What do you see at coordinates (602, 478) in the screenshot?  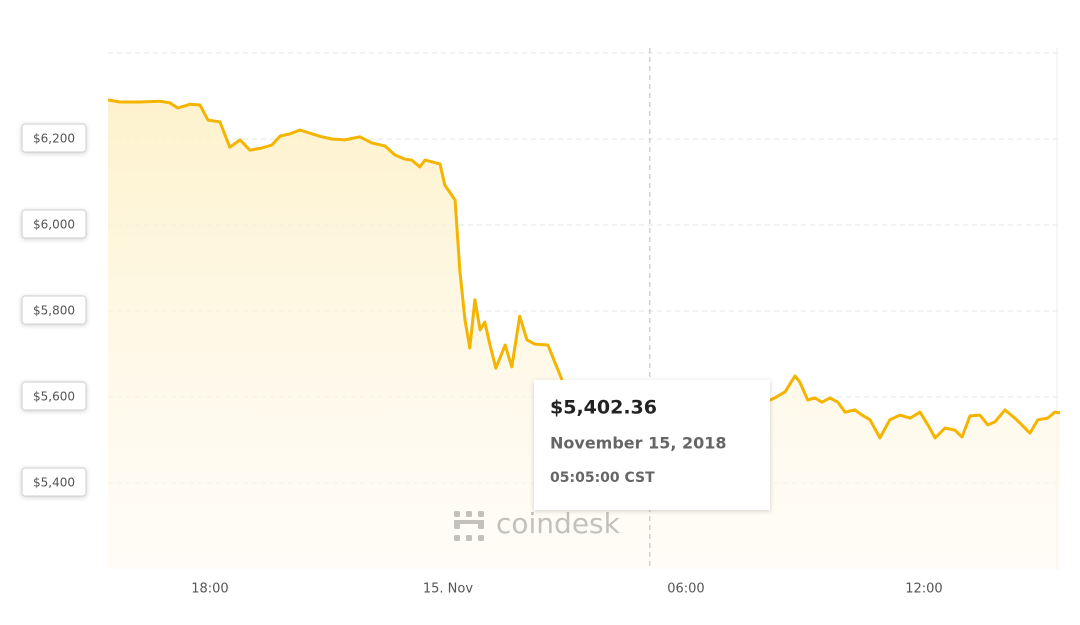 I see `tooltip-time: 05:05:00 CST` at bounding box center [602, 478].